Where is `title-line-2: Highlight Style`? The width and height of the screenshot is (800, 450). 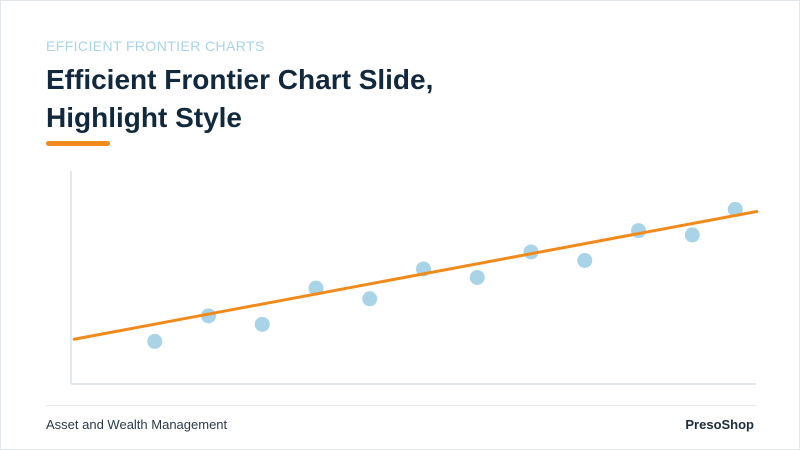 title-line-2: Highlight Style is located at coordinates (144, 117).